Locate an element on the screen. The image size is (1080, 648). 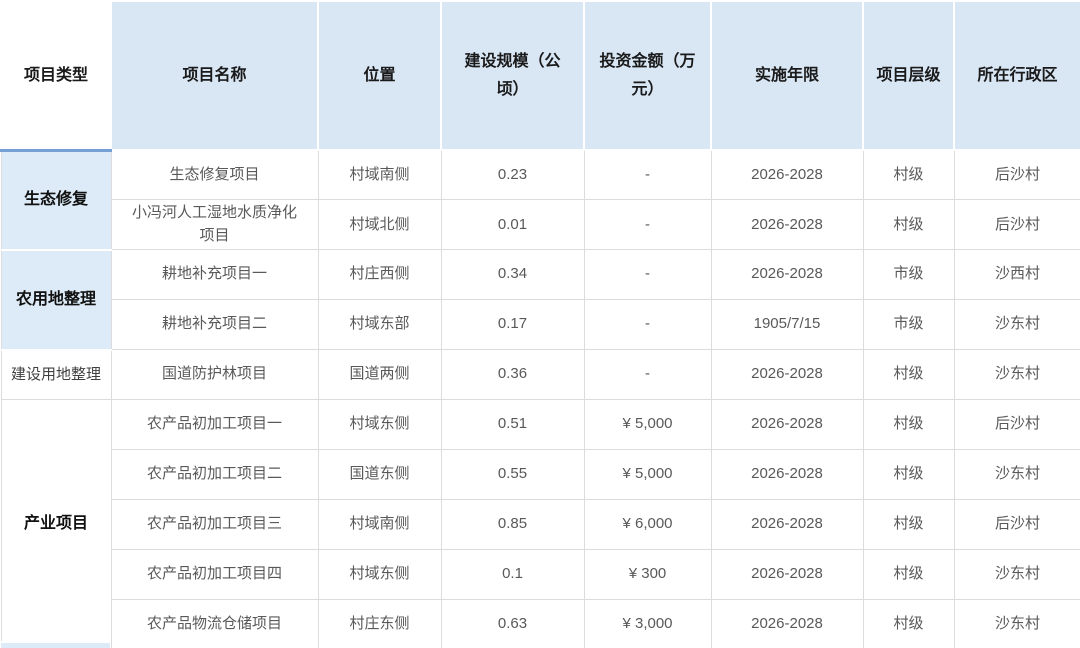
cell-investment: ¥ 3,000 is located at coordinates (647, 623).